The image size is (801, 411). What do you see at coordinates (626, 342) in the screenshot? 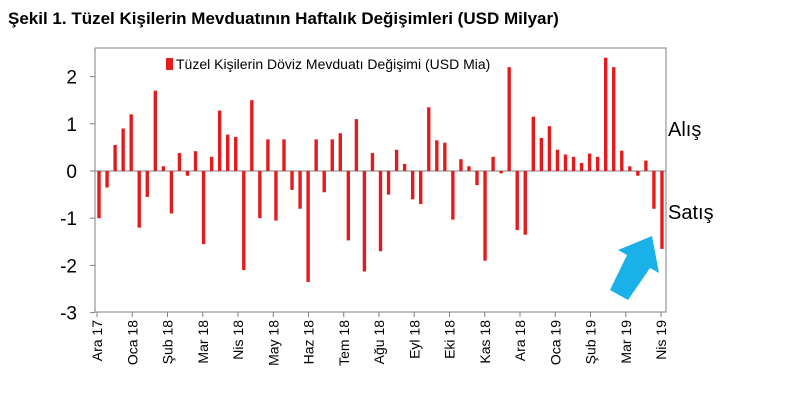
I see `x-tick-label: Mar 19` at bounding box center [626, 342].